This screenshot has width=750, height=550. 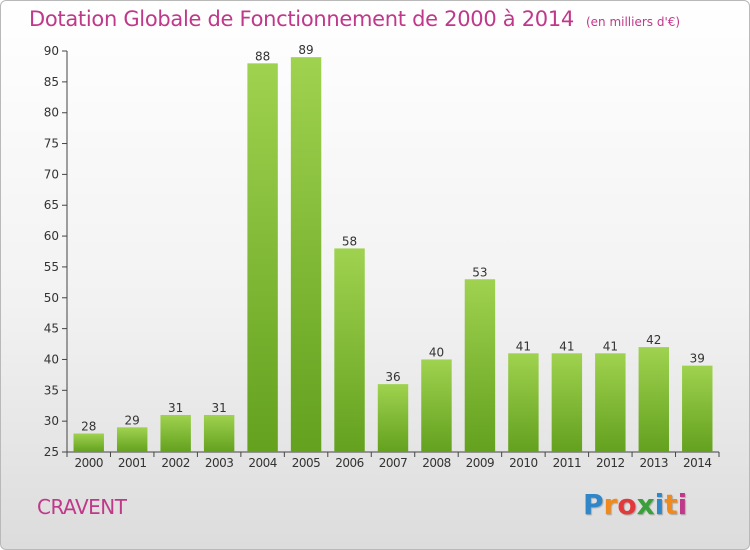 What do you see at coordinates (51, 82) in the screenshot?
I see `y-tick-label: 85` at bounding box center [51, 82].